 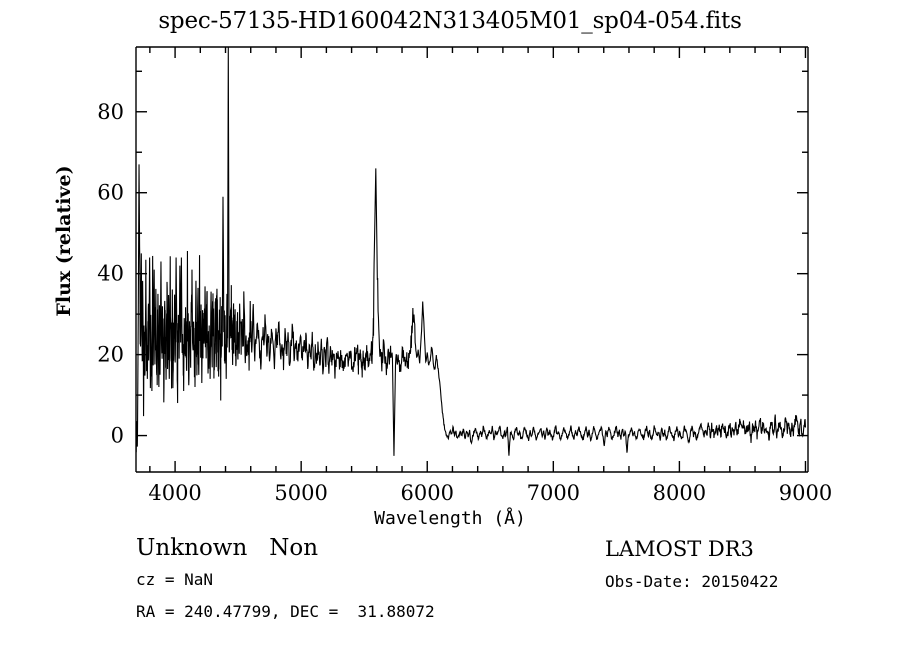 I want to click on svg-text: 20, so click(x=110, y=355).